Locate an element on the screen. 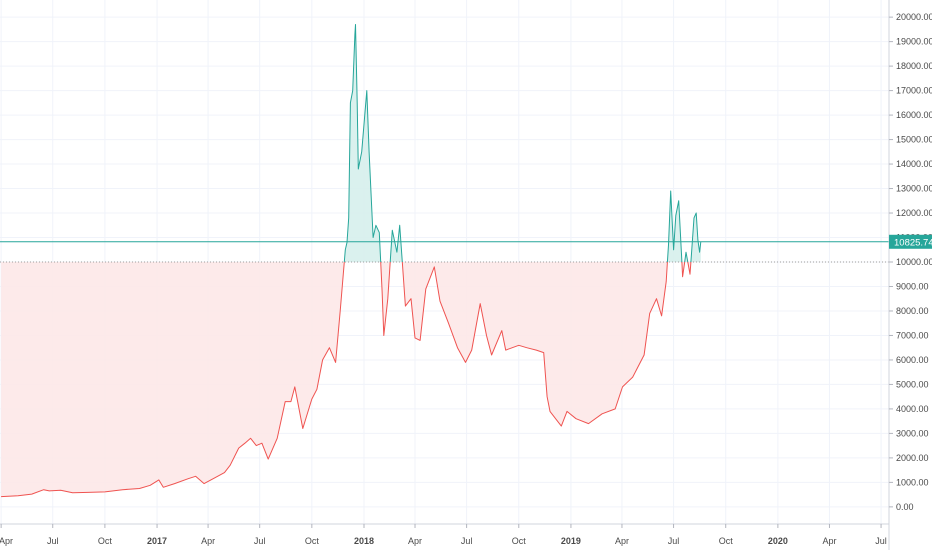  last-price-label-background is located at coordinates (910, 241).